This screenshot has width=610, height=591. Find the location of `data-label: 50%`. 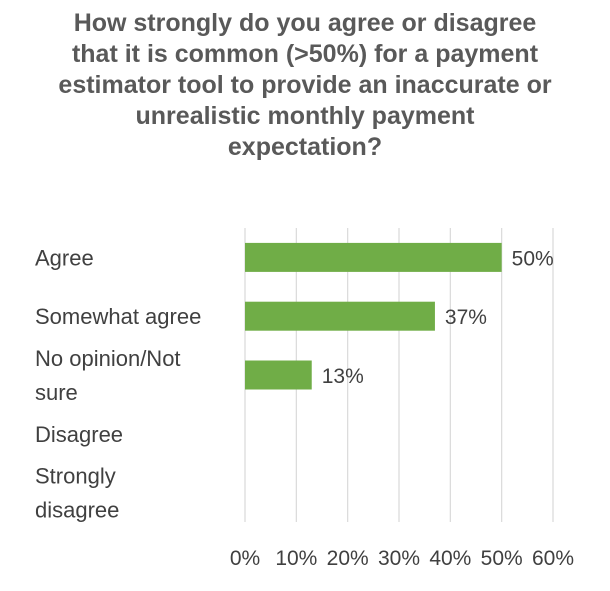

data-label: 50% is located at coordinates (533, 258).